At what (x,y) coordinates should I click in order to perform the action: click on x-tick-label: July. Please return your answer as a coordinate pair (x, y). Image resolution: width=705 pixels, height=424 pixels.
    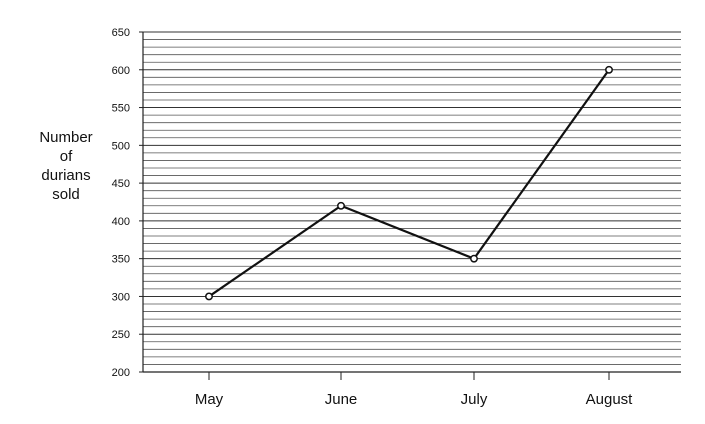
    Looking at the image, I should click on (474, 399).